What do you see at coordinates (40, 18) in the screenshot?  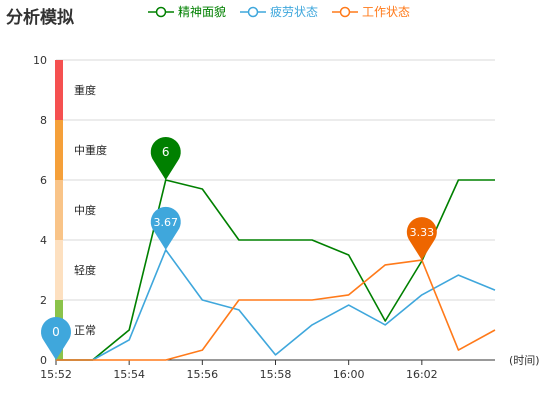 I see `page-title: 分析模拟` at bounding box center [40, 18].